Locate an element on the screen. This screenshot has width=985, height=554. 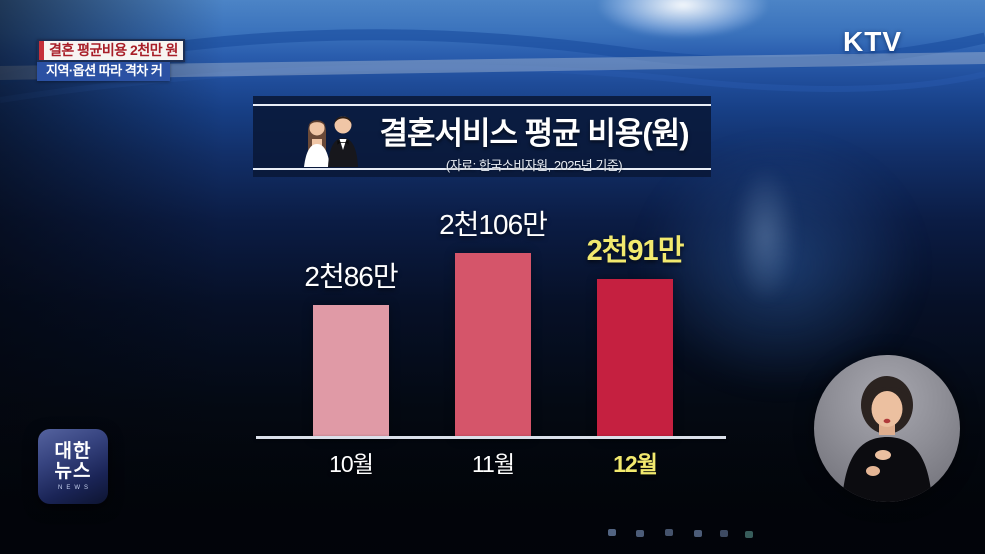
bar-column: 2천86만 is located at coordinates (351, 319).